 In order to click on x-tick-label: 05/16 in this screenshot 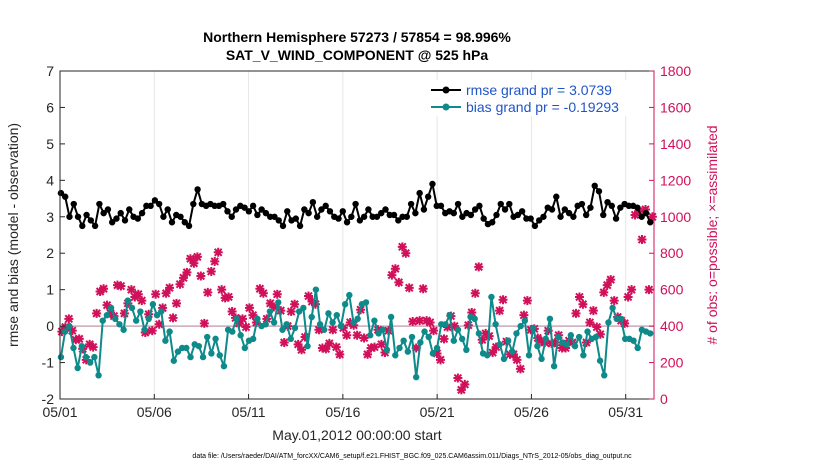, I will do `click(342, 412)`.